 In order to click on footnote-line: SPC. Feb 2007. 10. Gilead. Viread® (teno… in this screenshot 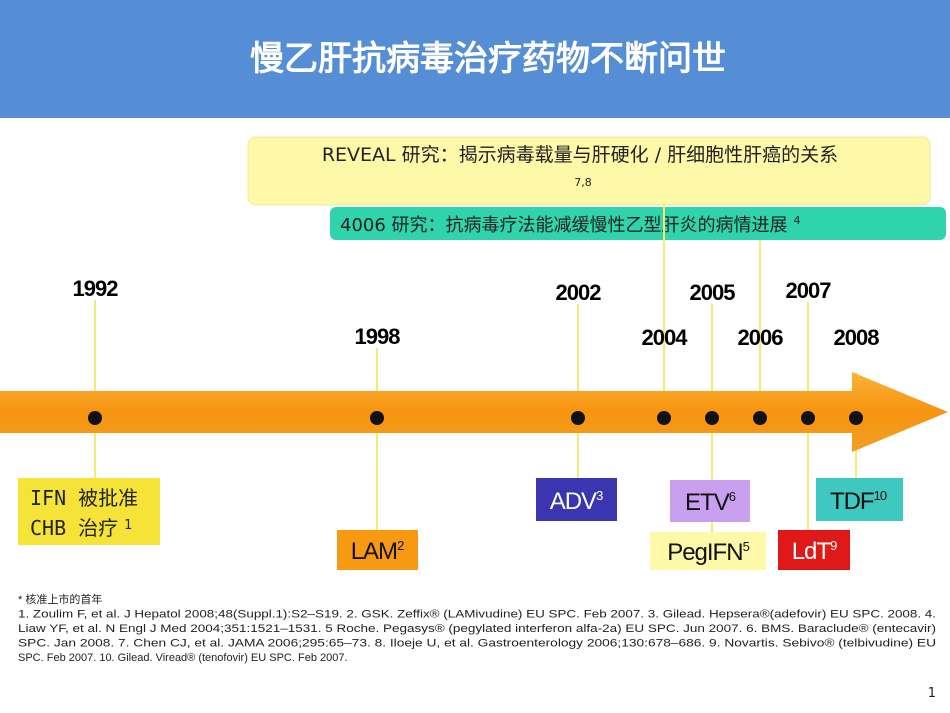, I will do `click(183, 658)`.